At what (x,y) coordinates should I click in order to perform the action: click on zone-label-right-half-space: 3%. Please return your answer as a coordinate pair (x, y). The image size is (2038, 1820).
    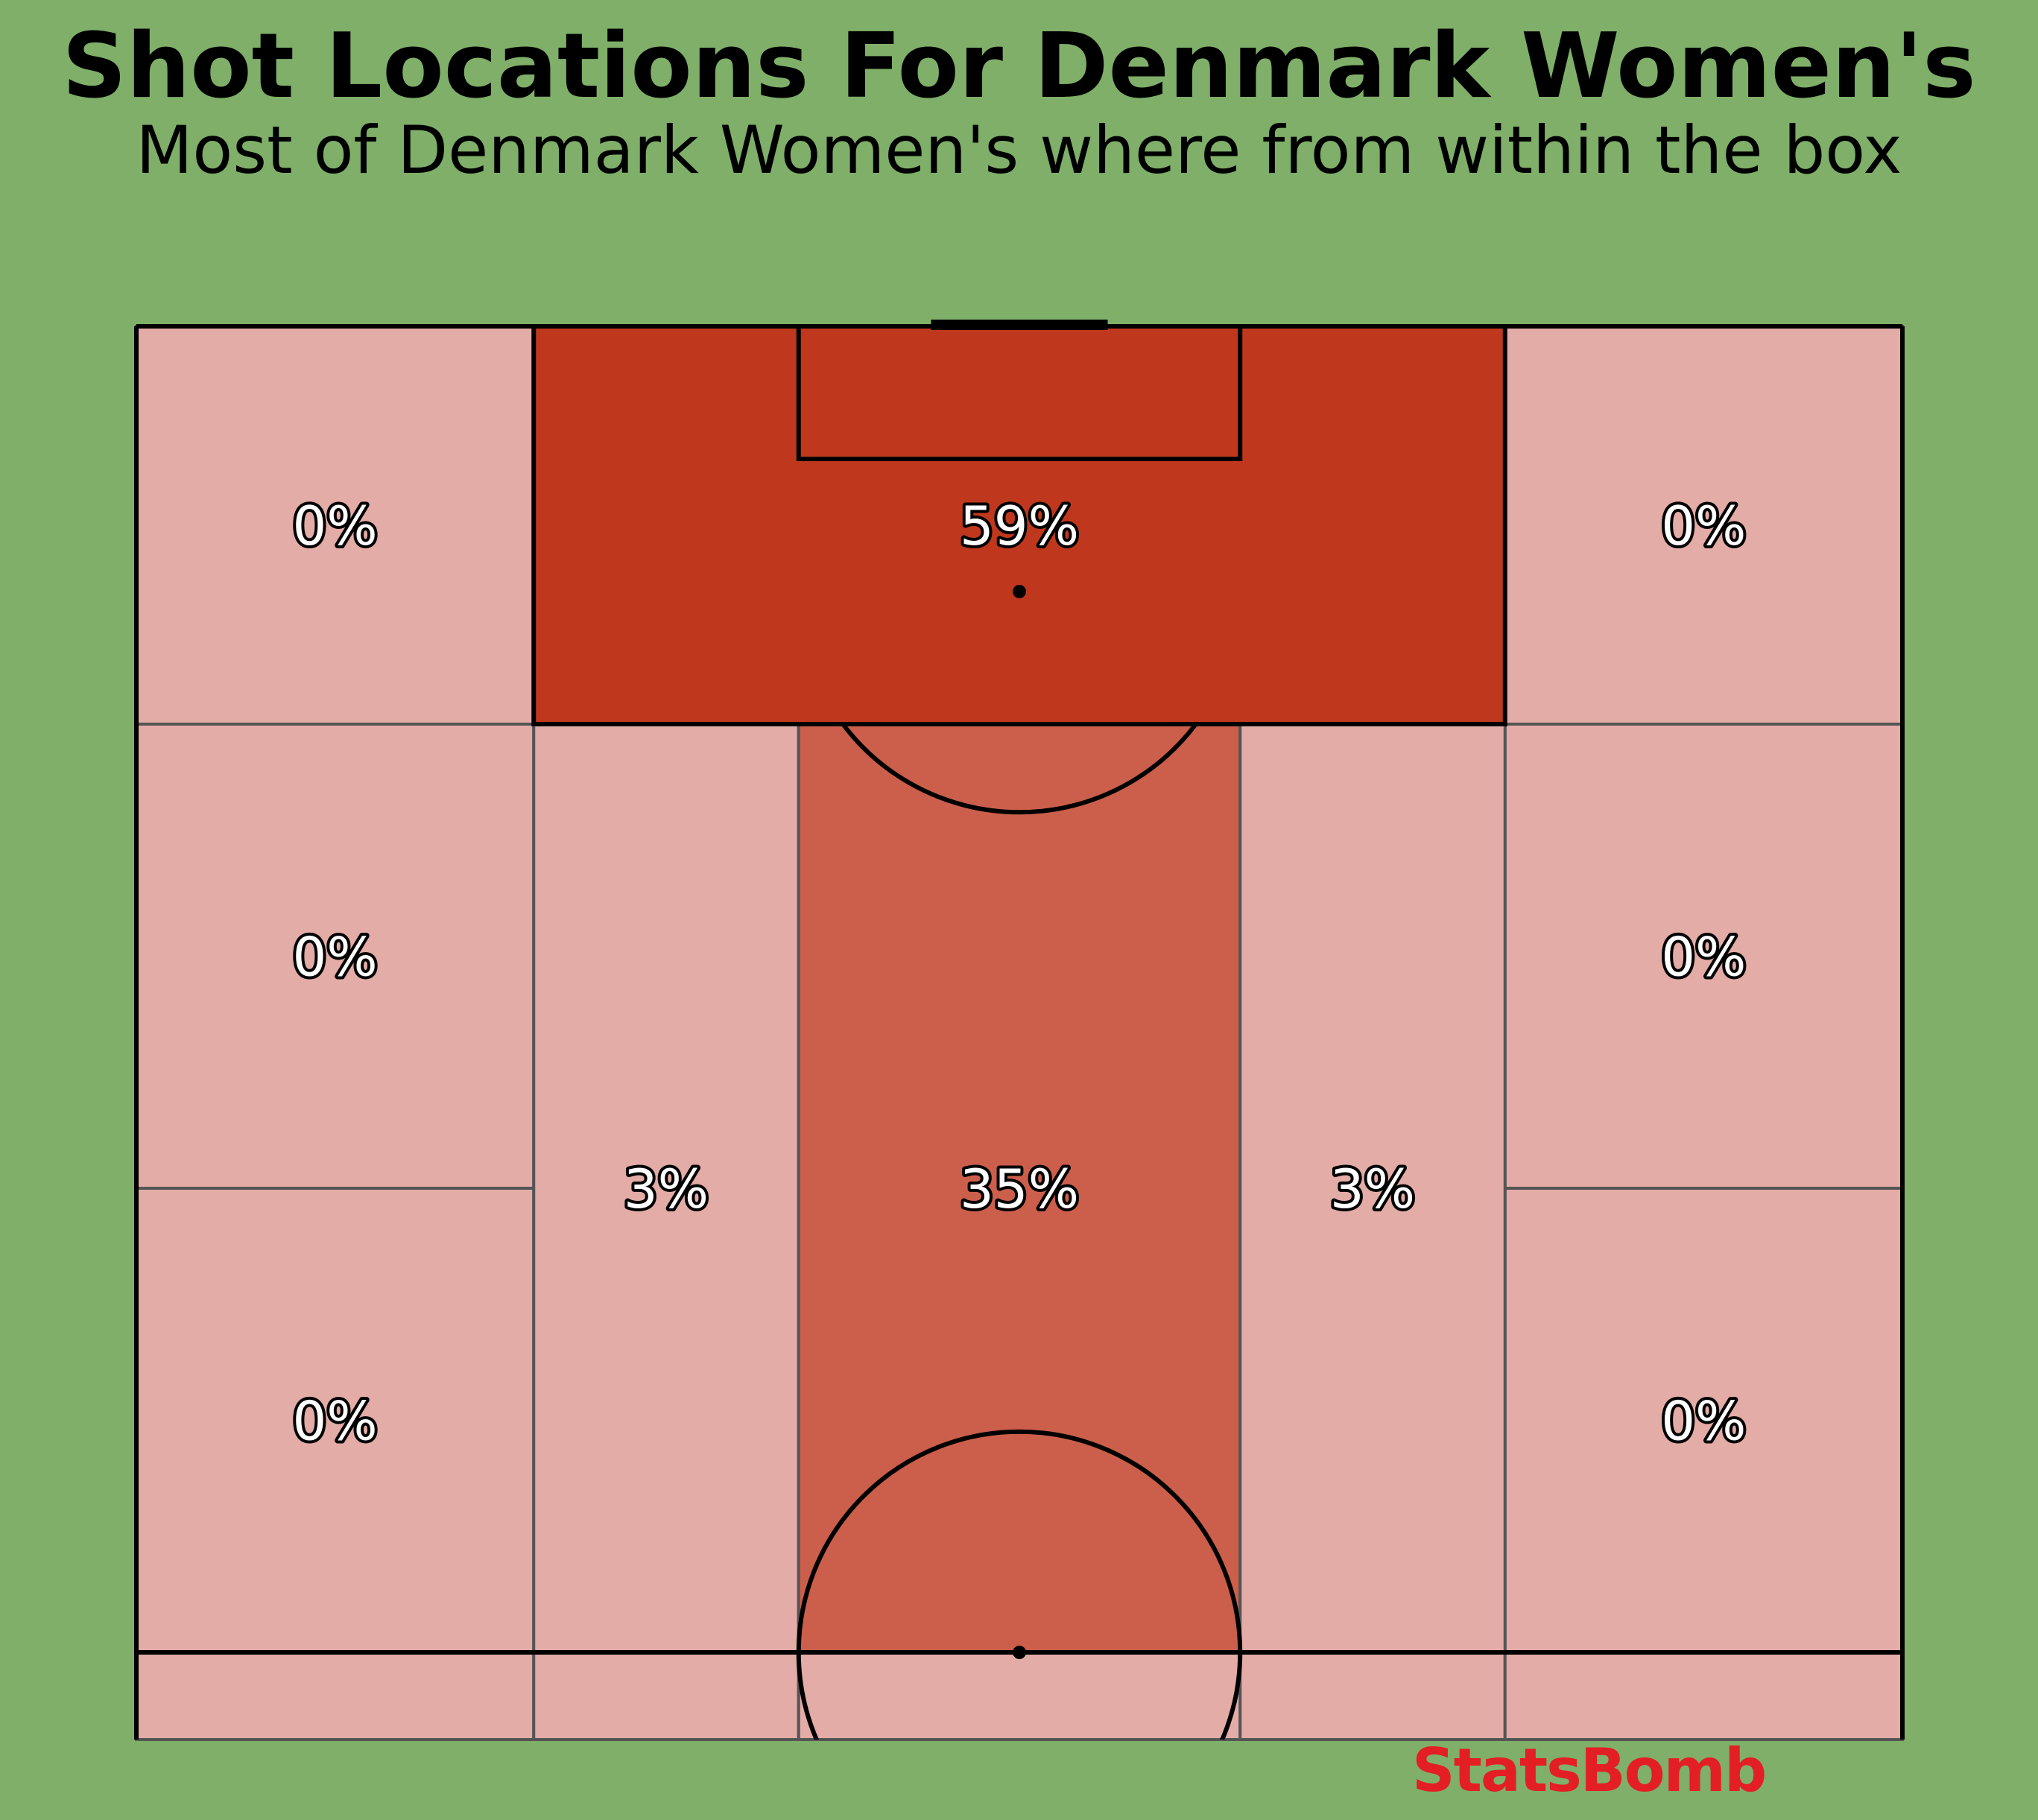
    Looking at the image, I should click on (1372, 1189).